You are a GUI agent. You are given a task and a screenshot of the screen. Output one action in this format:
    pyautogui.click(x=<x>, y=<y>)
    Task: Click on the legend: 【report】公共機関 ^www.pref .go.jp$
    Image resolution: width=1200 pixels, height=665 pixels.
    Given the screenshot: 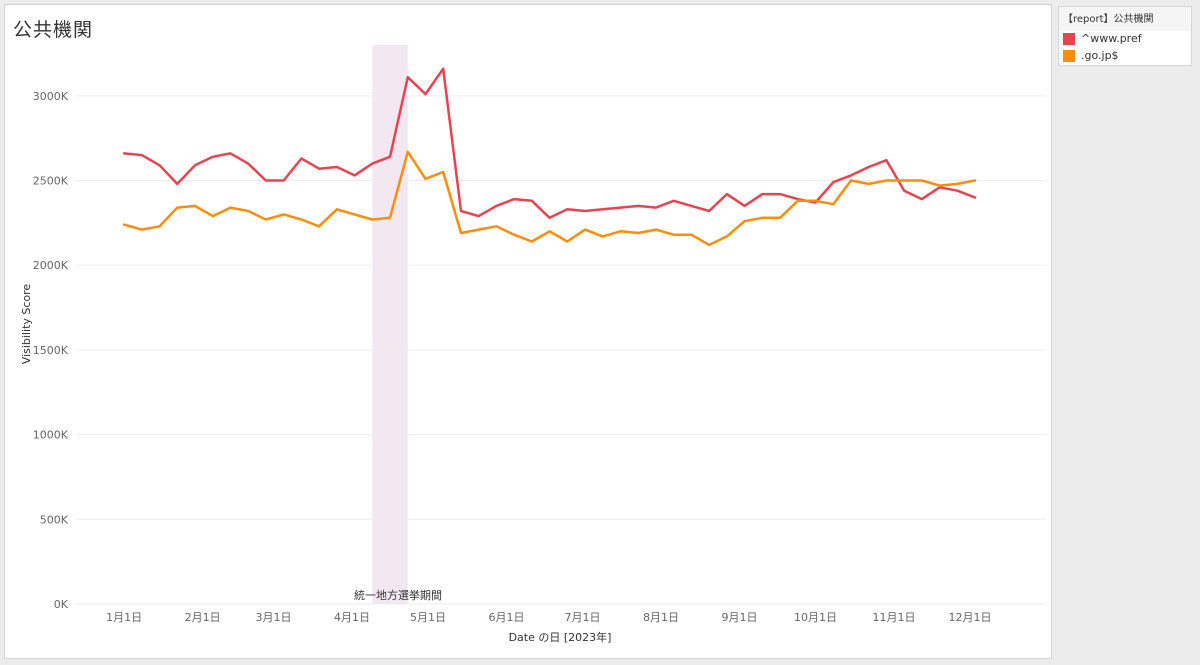 What is the action you would take?
    pyautogui.click(x=1125, y=36)
    